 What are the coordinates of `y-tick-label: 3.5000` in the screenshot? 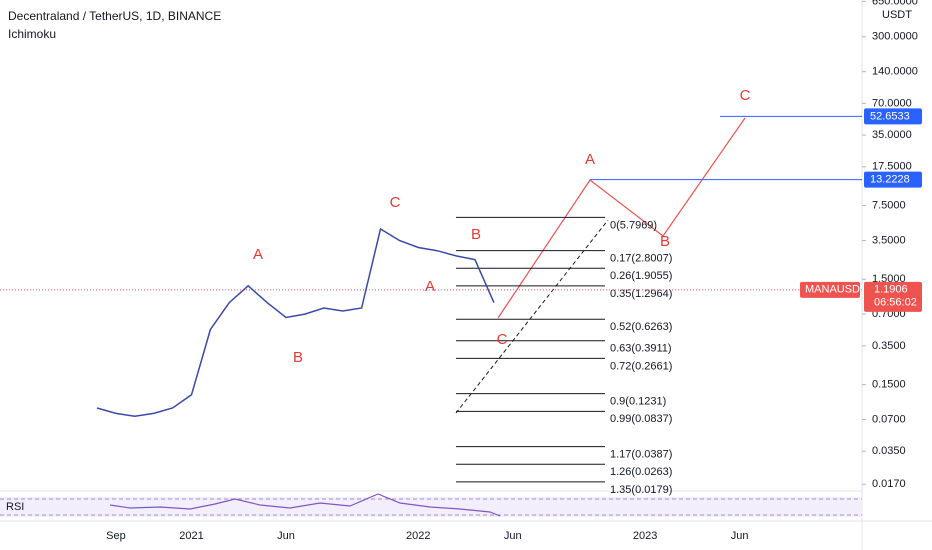 It's located at (889, 240).